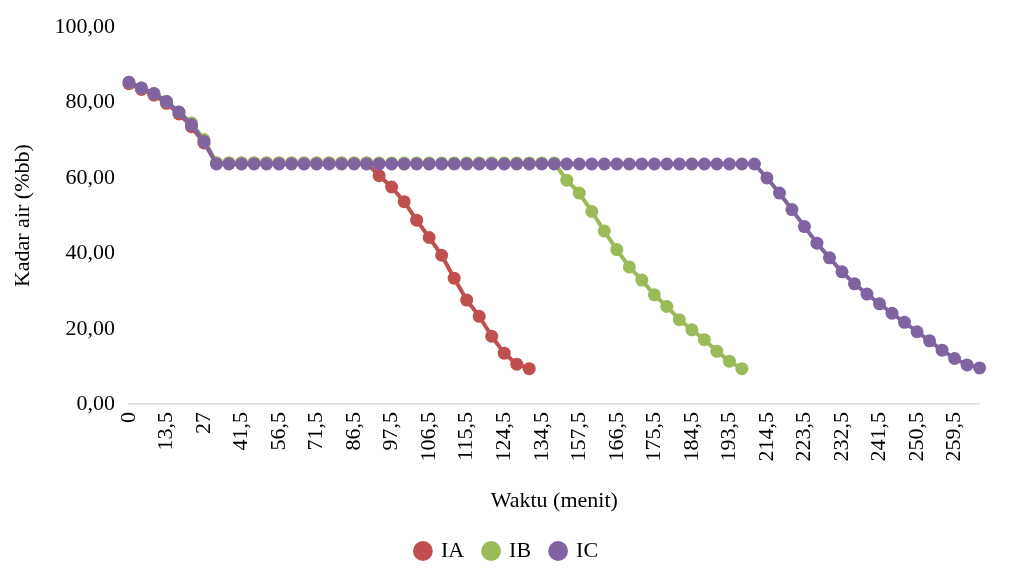 The image size is (1014, 572). What do you see at coordinates (953, 437) in the screenshot?
I see `x-tick-label: 259,5` at bounding box center [953, 437].